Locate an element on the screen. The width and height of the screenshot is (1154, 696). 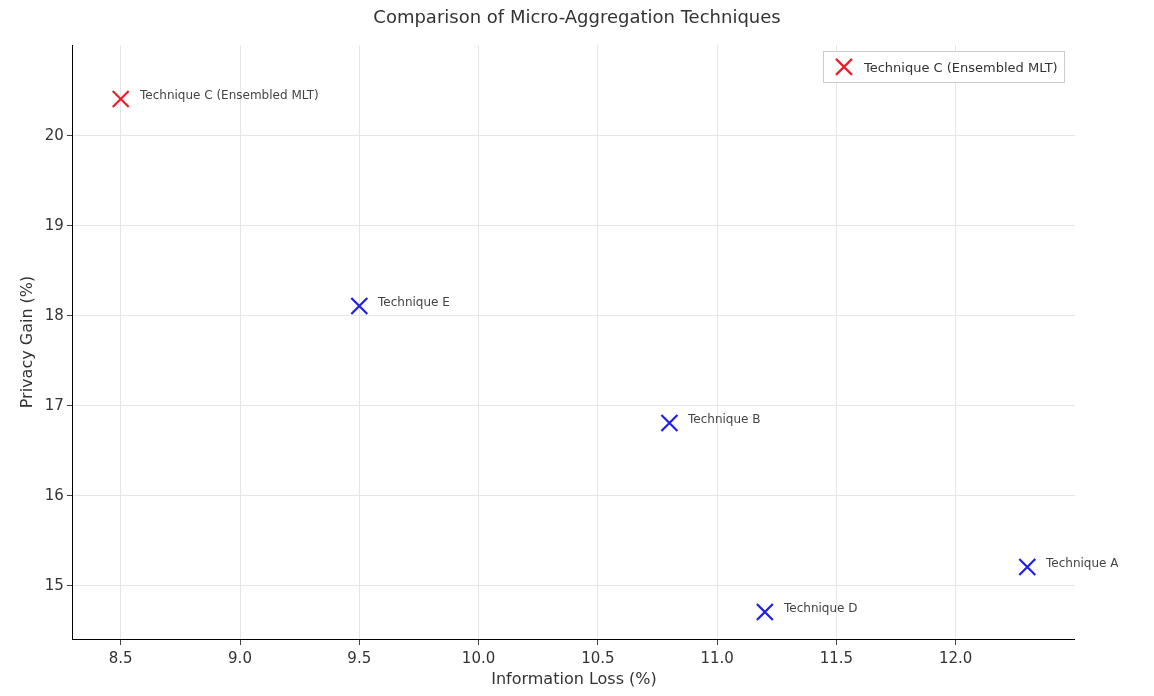
y-tick-label: 16 is located at coordinates (54, 495).